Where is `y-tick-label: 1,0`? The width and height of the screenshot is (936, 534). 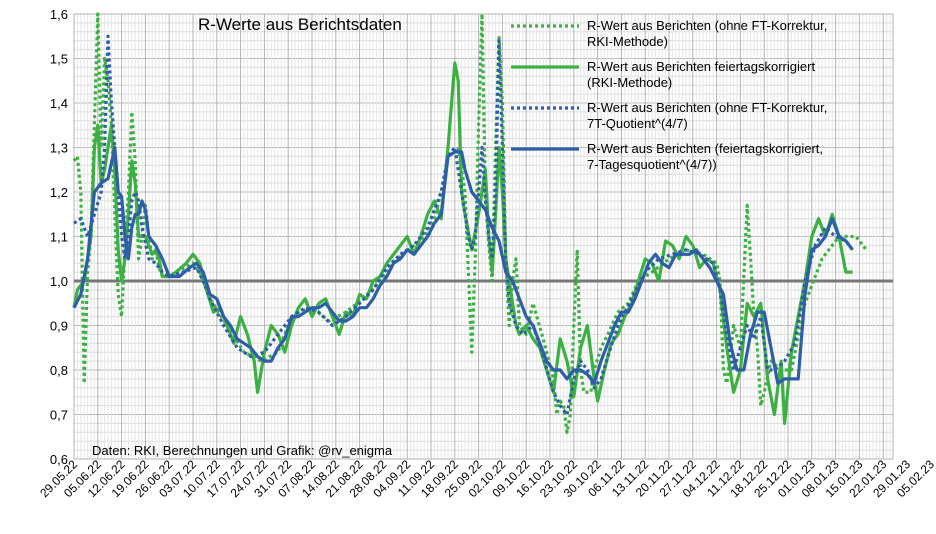 y-tick-label: 1,0 is located at coordinates (59, 281).